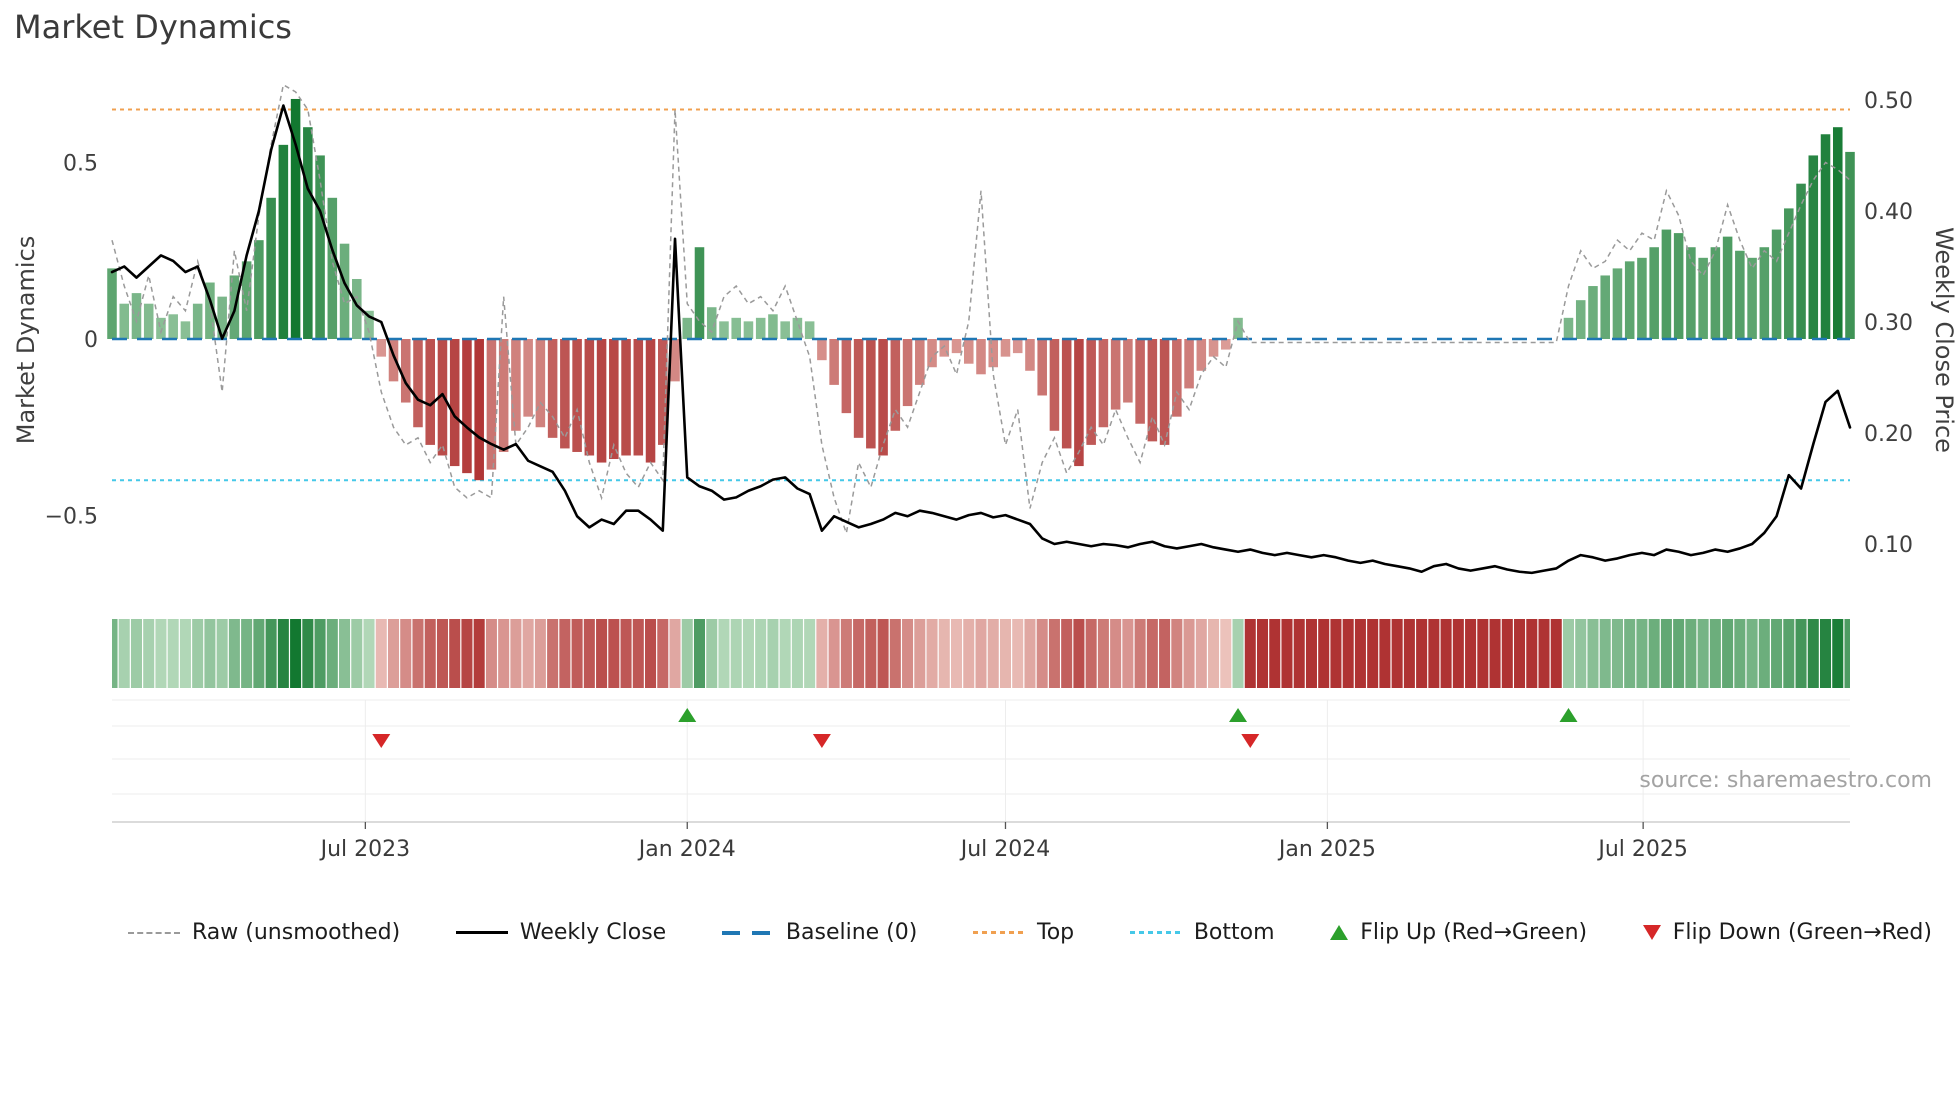 This screenshot has width=1960, height=1102. What do you see at coordinates (821, 741) in the screenshot?
I see `flip-down-marker` at bounding box center [821, 741].